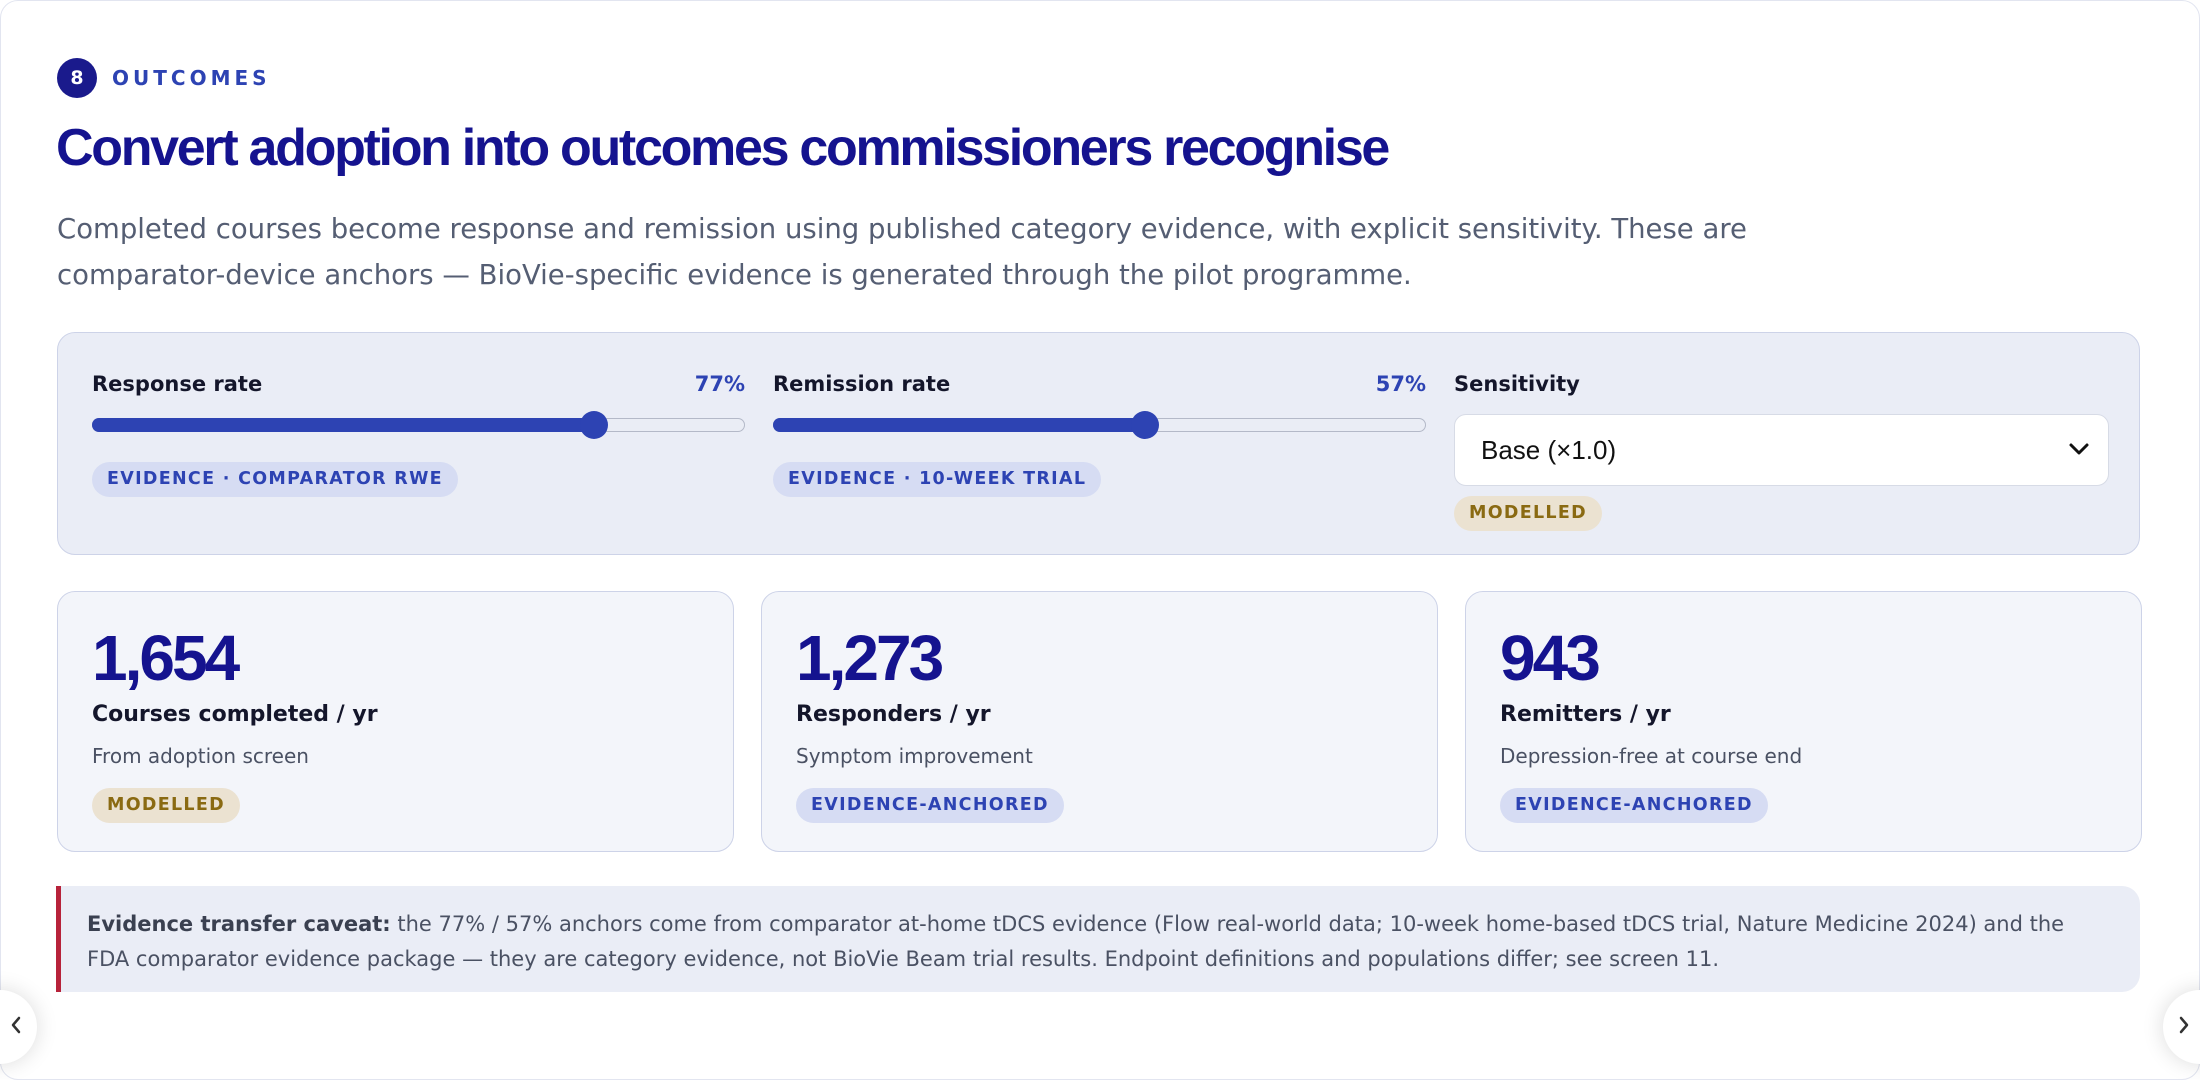 This screenshot has height=1080, width=2200. What do you see at coordinates (1528, 513) in the screenshot?
I see `sensitivity-modelled-badge: MODELLED` at bounding box center [1528, 513].